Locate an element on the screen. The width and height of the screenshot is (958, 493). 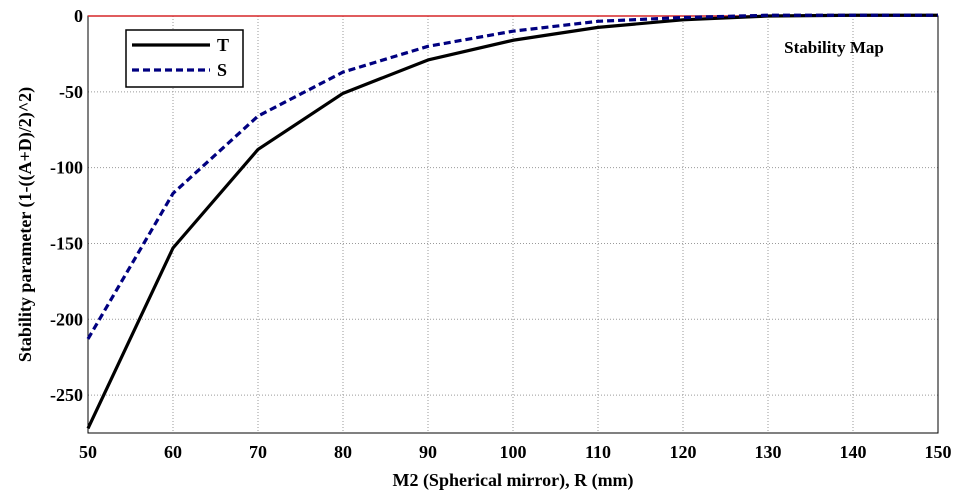
x-tick-label: 60 is located at coordinates (173, 452).